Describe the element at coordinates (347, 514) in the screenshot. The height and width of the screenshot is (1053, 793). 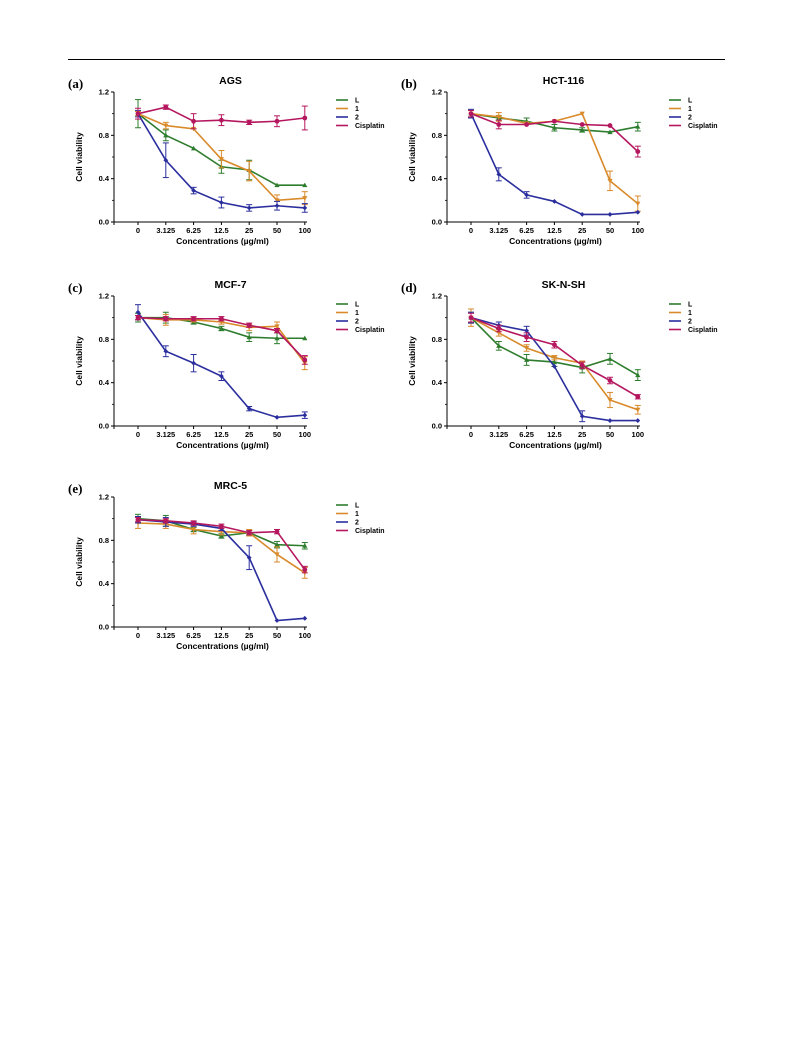
I see `legend-entry: 1` at that location.